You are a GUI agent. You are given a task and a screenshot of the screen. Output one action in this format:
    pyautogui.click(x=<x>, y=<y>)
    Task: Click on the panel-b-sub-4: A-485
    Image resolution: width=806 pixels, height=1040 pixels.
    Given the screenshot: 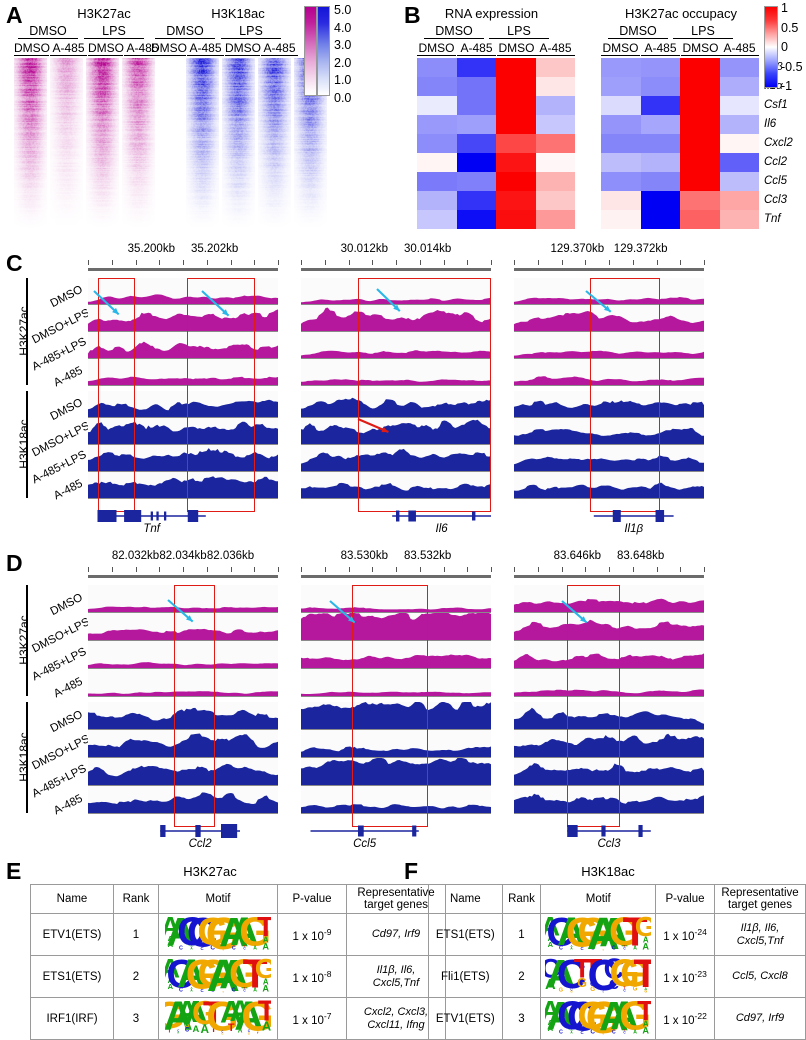 What is the action you would take?
    pyautogui.click(x=555, y=48)
    